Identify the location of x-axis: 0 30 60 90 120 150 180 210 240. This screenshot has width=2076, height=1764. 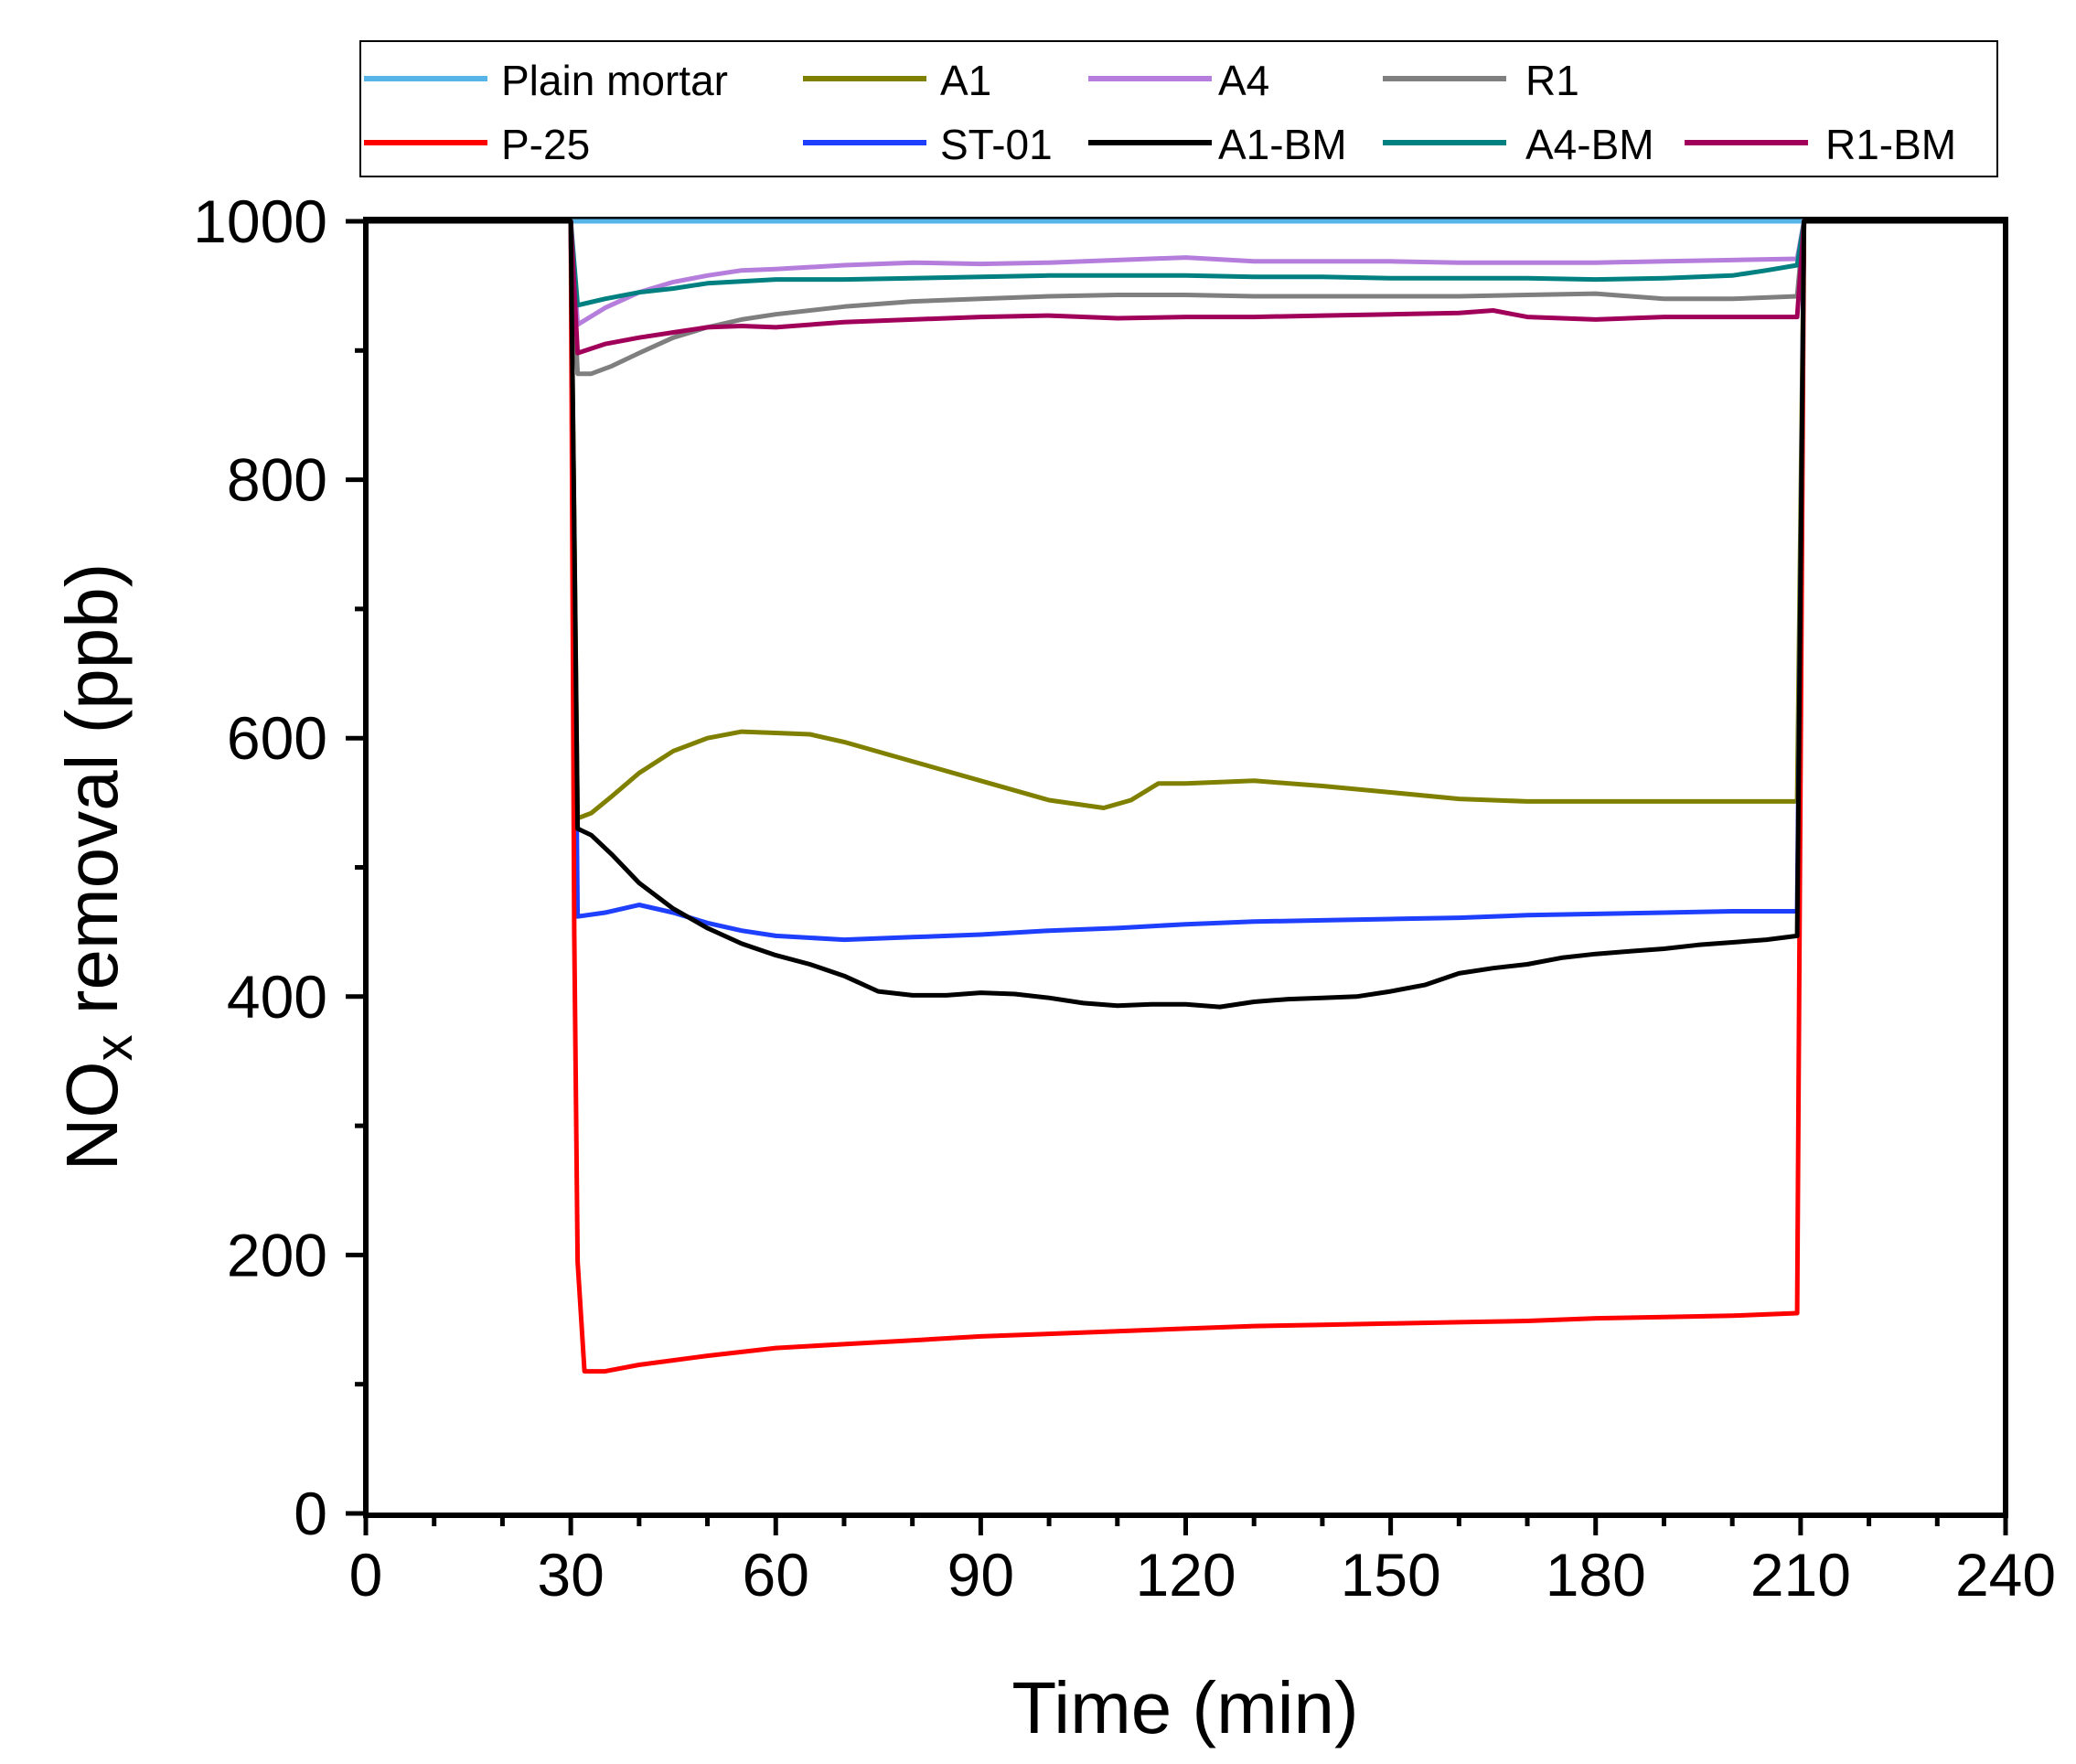
(1202, 1562).